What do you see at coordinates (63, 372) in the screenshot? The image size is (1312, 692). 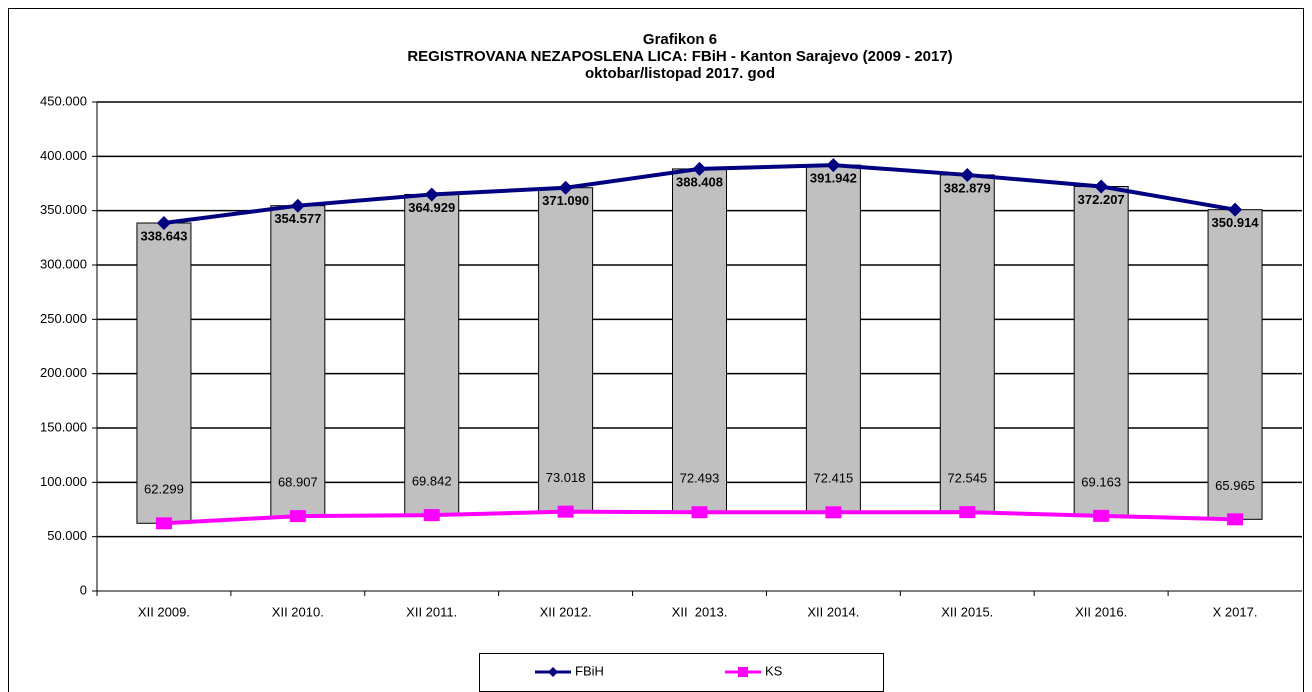 I see `y-tick-label: 200.000` at bounding box center [63, 372].